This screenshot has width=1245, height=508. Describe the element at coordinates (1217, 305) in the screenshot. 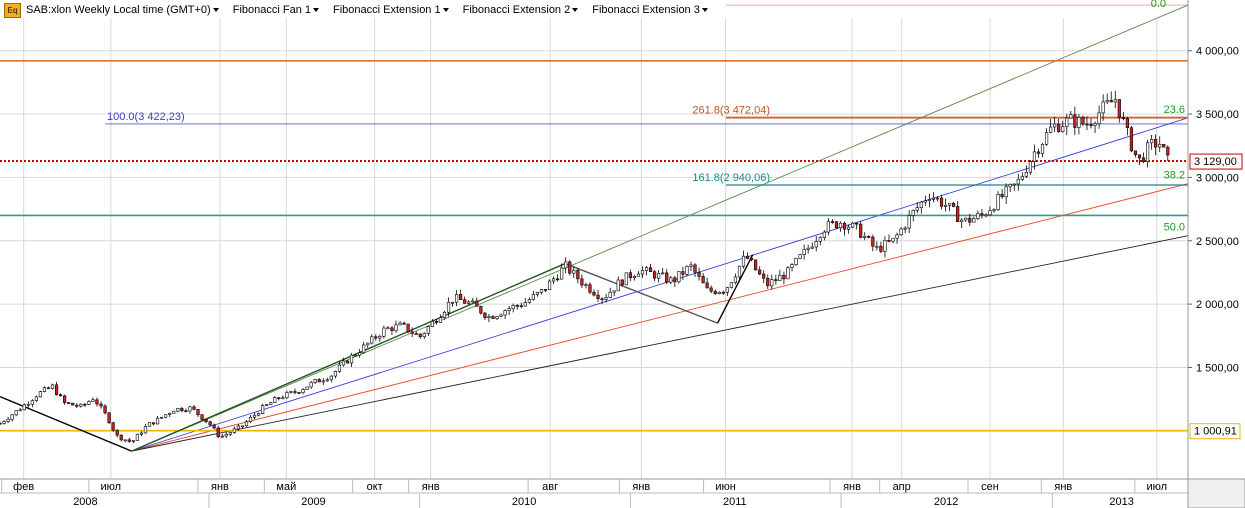

I see `price-axis-label: 2 000,00` at that location.